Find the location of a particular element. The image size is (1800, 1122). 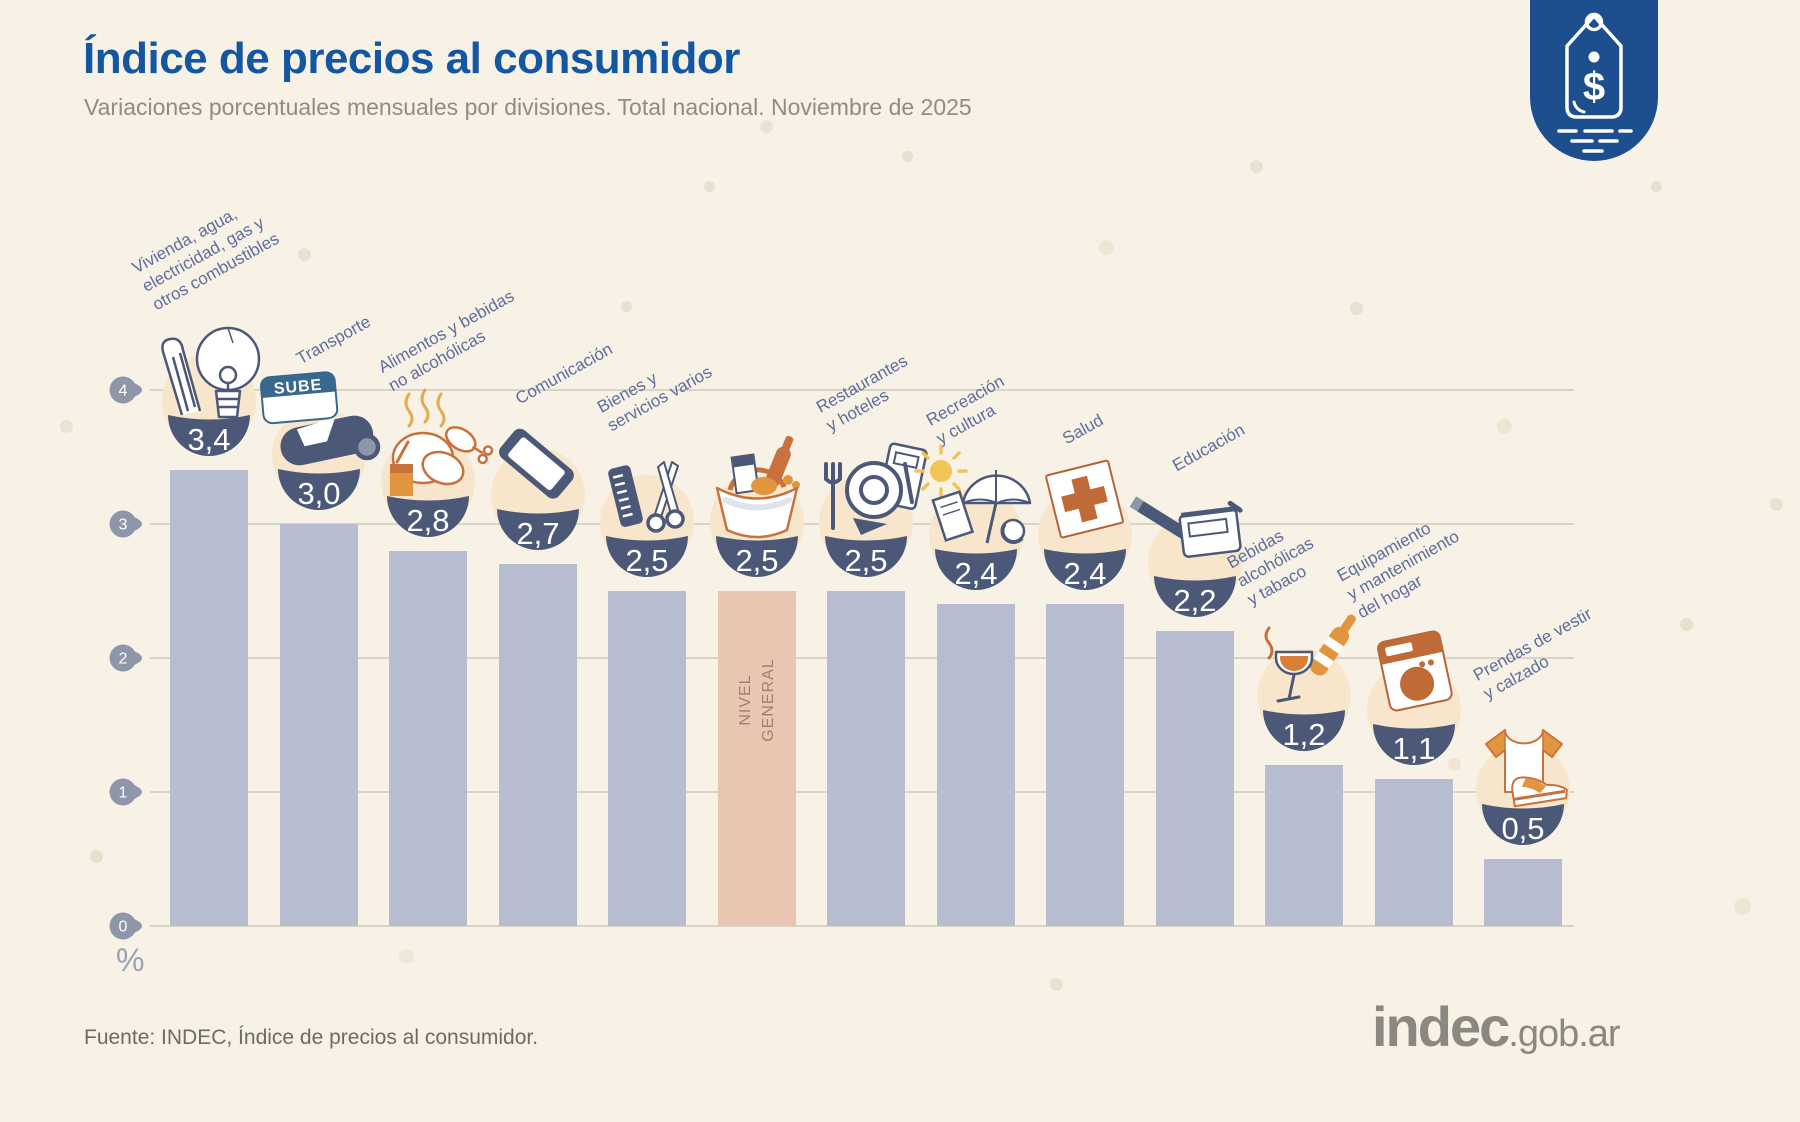

bar-icon-bowl-recreation: 2,4 is located at coordinates (976, 511).